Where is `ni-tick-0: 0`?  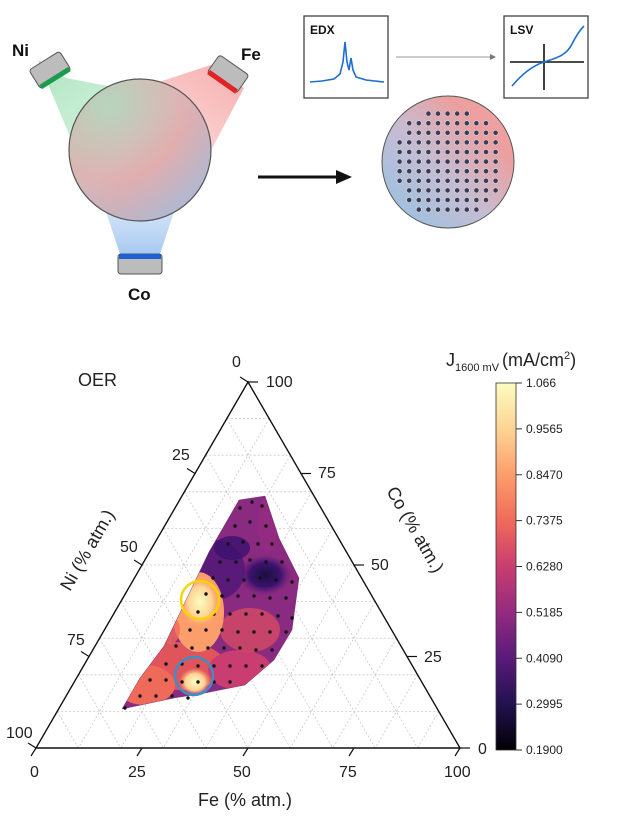
ni-tick-0: 0 is located at coordinates (236, 362).